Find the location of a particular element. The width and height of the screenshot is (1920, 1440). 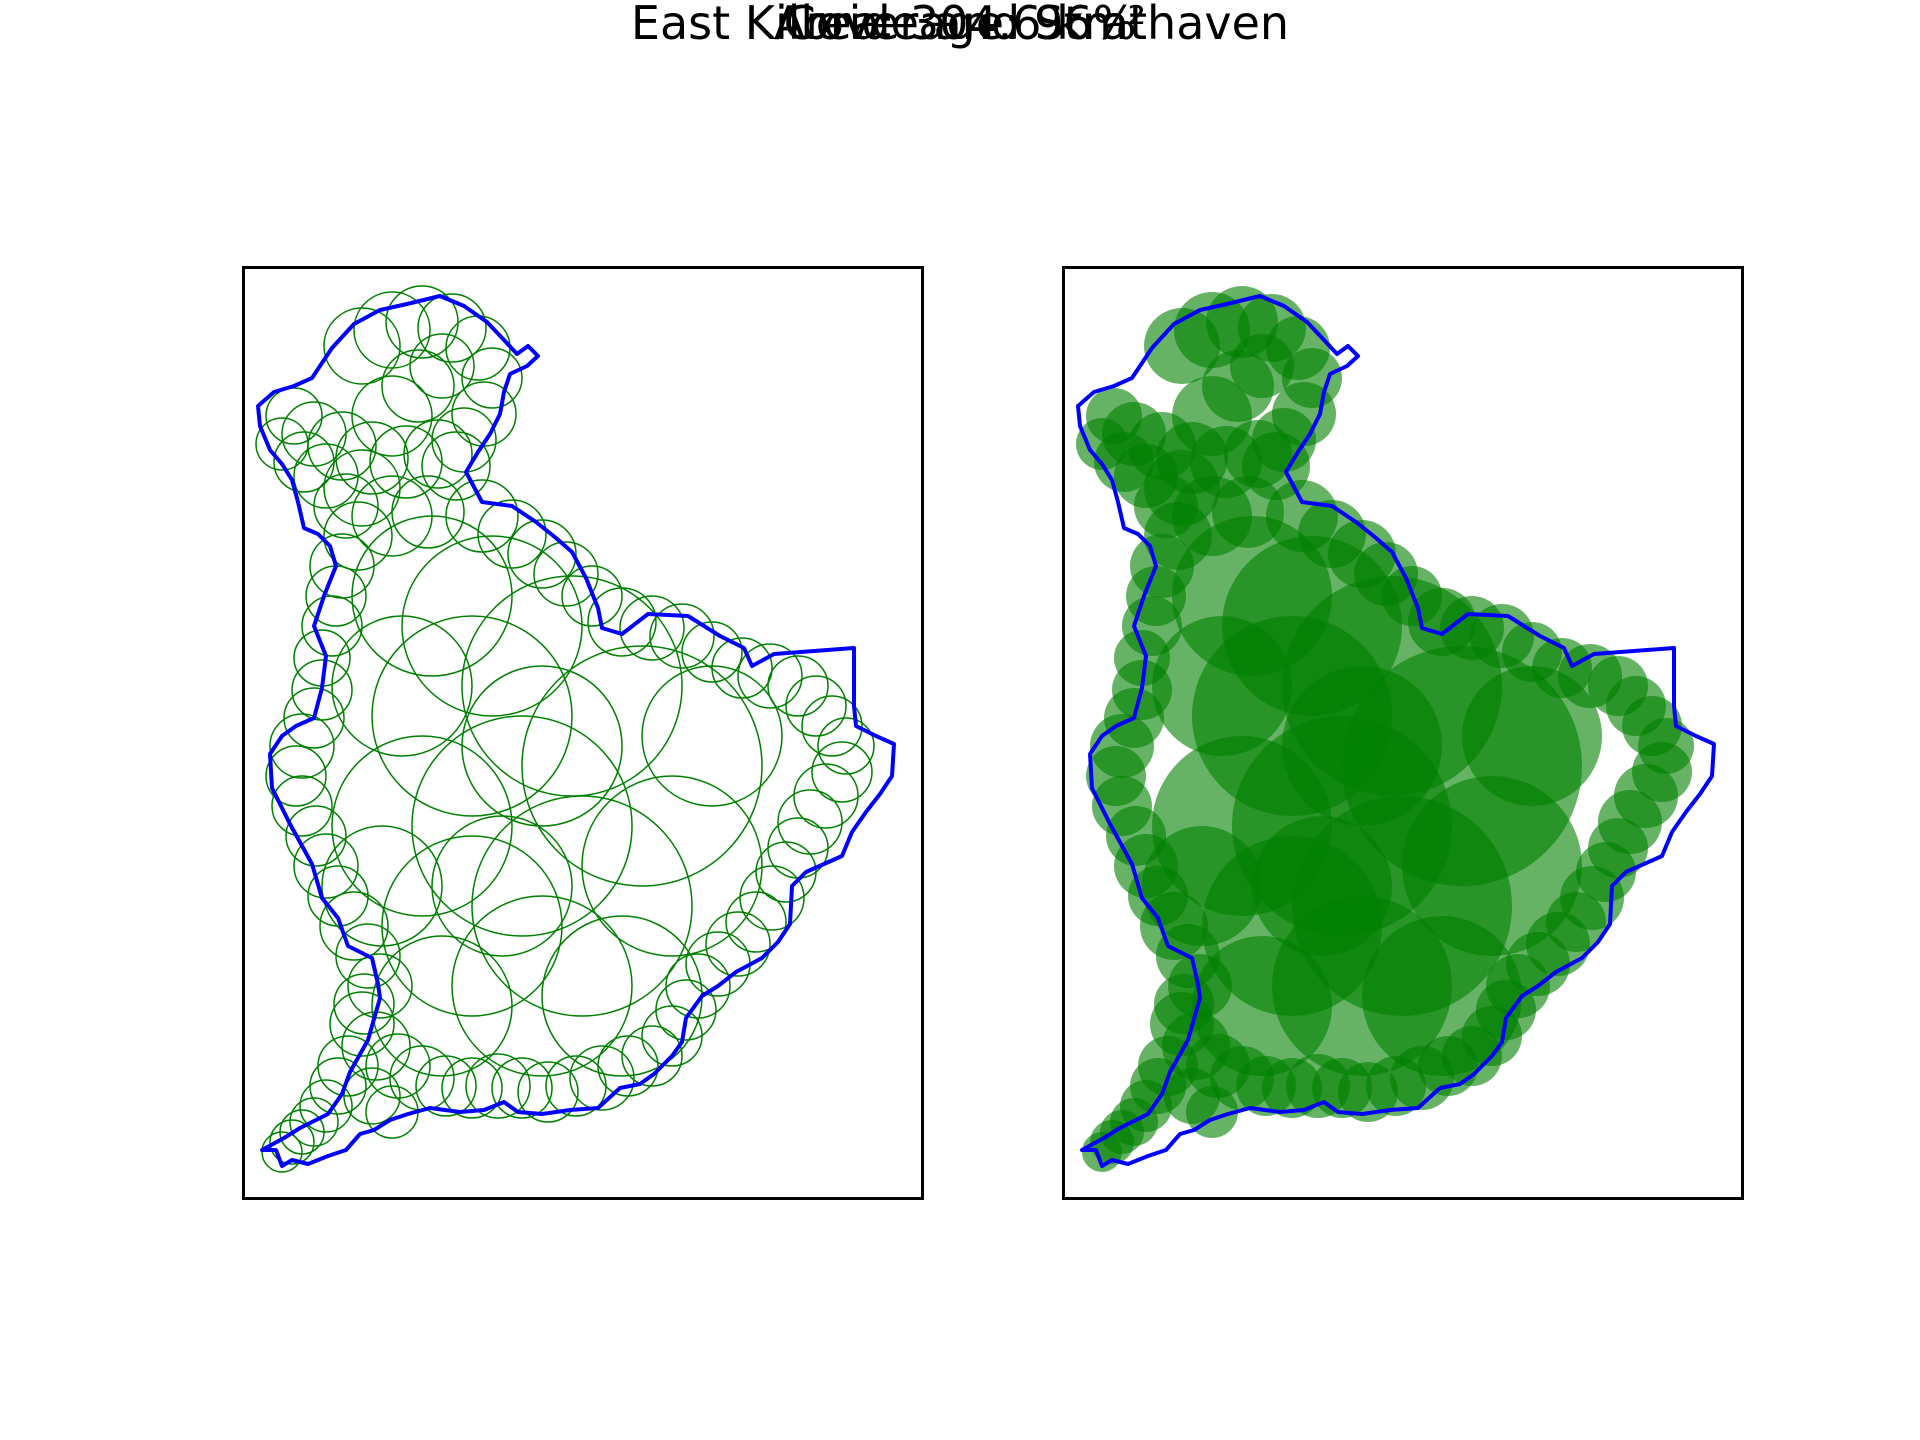

map-title: East Kilbride and Strathaven is located at coordinates (960, 25).